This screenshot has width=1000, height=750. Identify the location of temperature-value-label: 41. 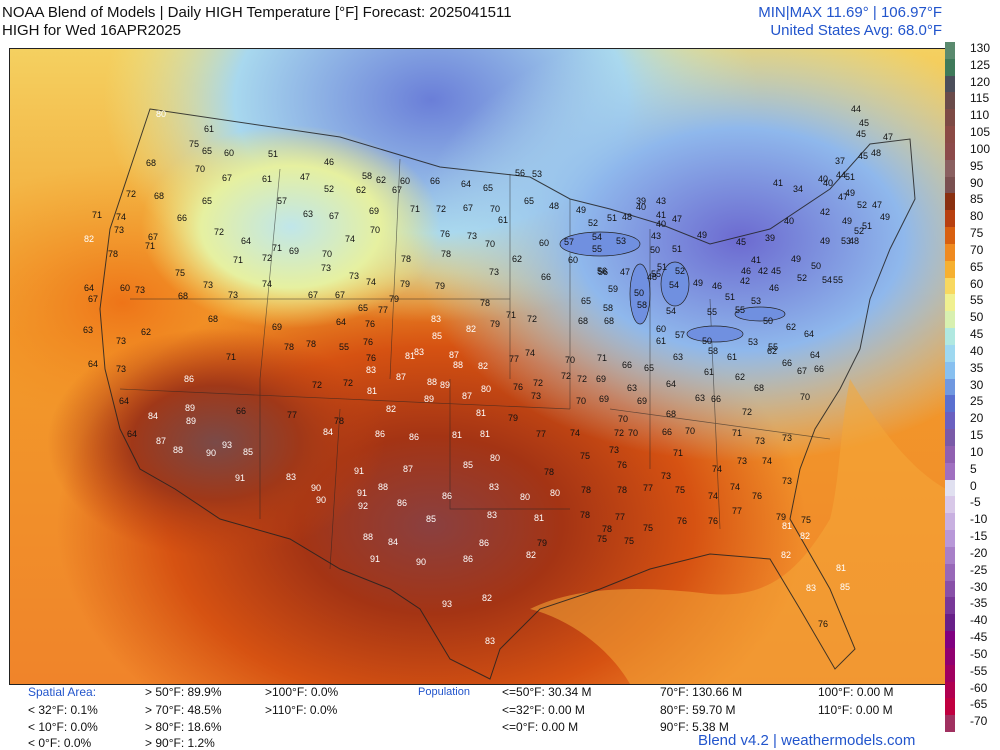
(756, 260).